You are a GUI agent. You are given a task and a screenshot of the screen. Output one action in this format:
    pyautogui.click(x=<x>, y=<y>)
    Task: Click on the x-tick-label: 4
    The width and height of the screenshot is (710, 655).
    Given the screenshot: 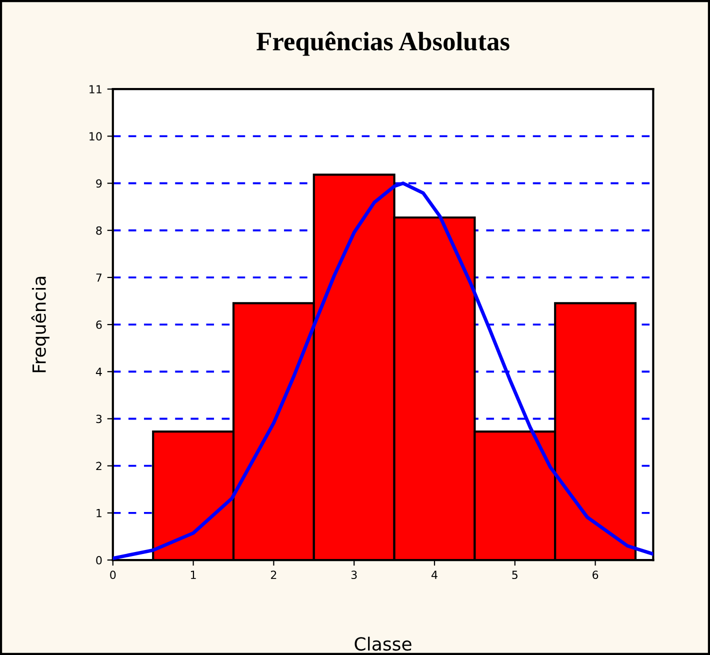 What is the action you would take?
    pyautogui.click(x=435, y=574)
    